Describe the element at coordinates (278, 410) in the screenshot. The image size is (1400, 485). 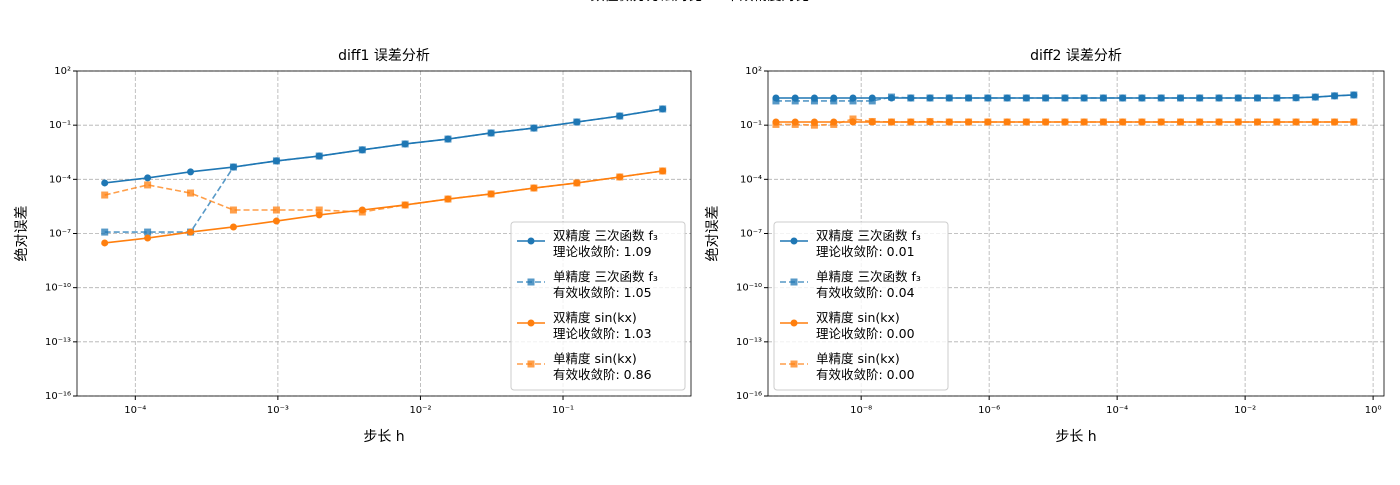
I see `x-tick-label: 10⁻³` at that location.